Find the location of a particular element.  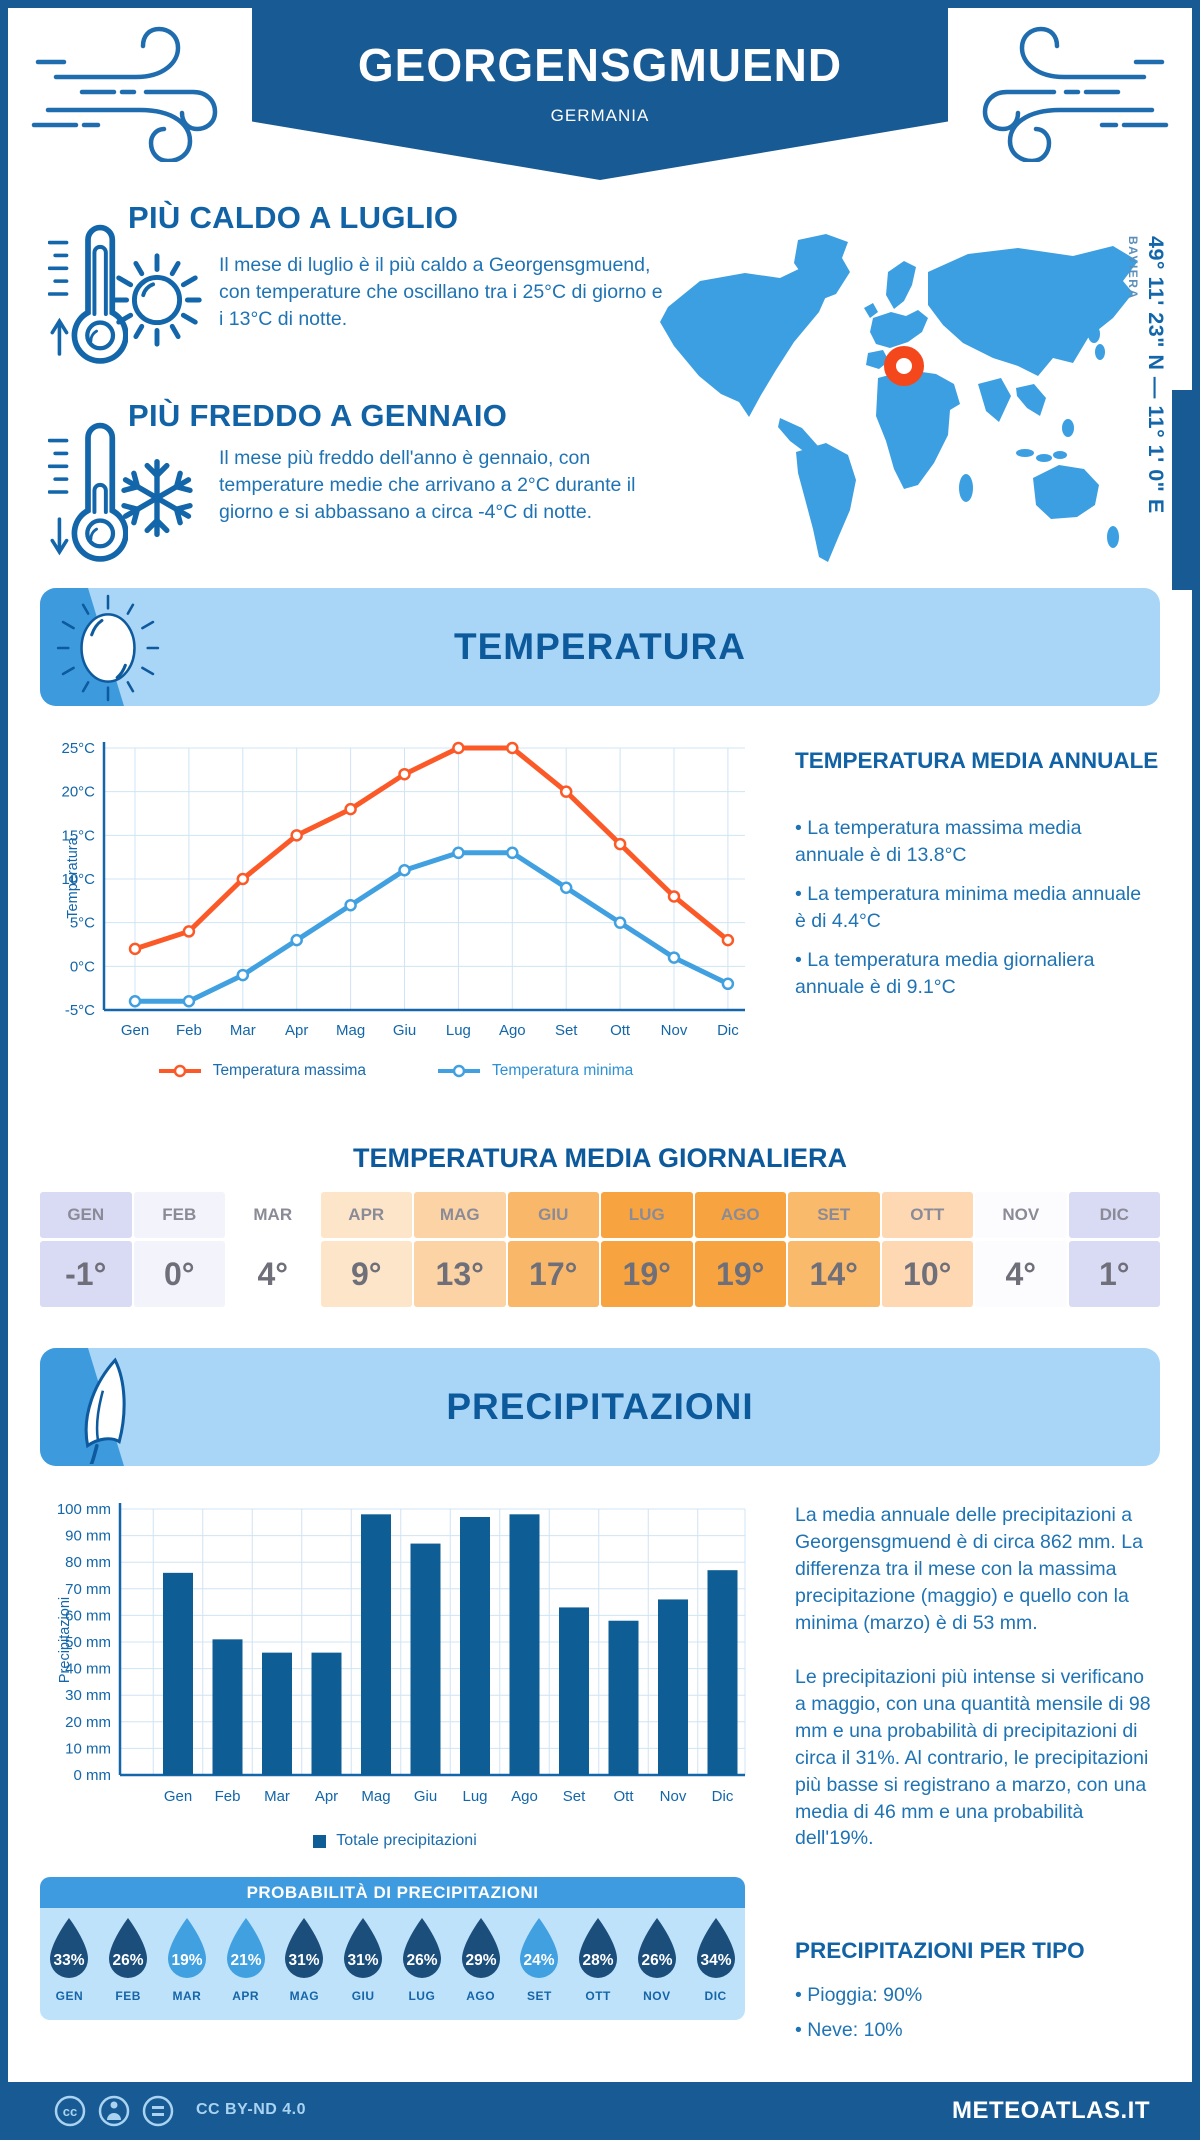

legend-item: Totale precipitazioni is located at coordinates (395, 1841).